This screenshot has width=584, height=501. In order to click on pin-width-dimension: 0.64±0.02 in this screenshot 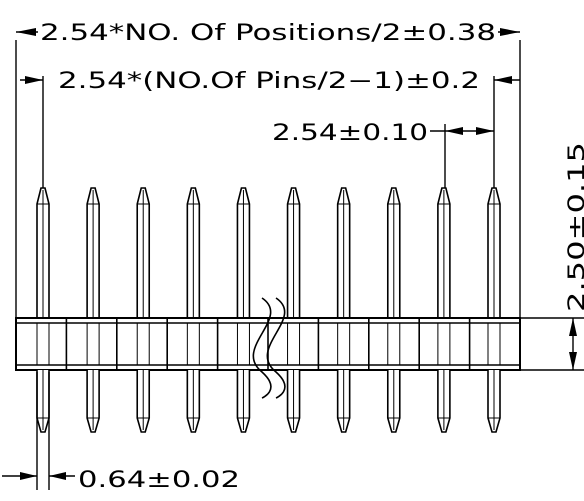, I will do `click(121, 432)`.